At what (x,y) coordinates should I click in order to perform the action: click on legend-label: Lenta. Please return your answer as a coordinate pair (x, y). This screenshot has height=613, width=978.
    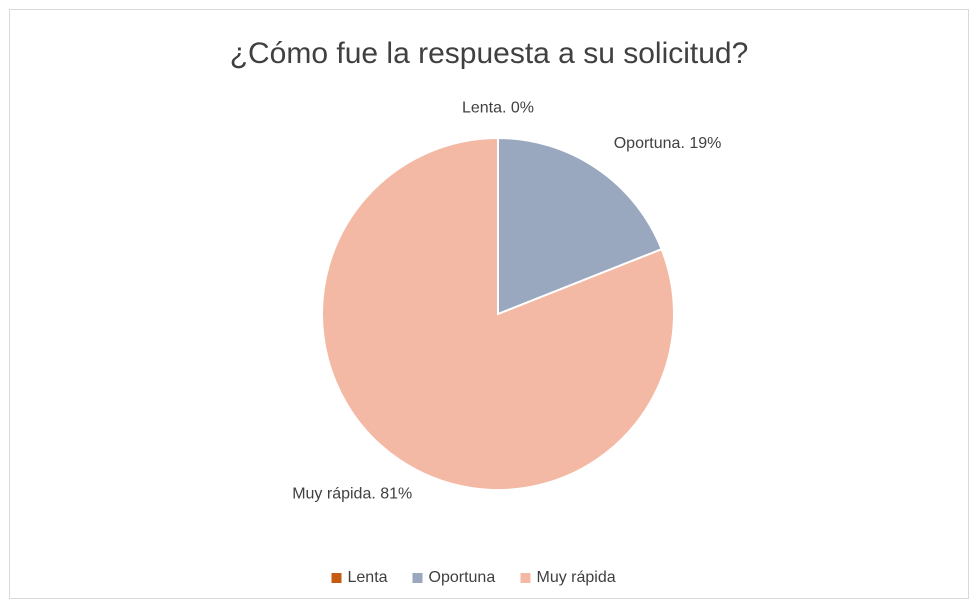
    Looking at the image, I should click on (368, 577).